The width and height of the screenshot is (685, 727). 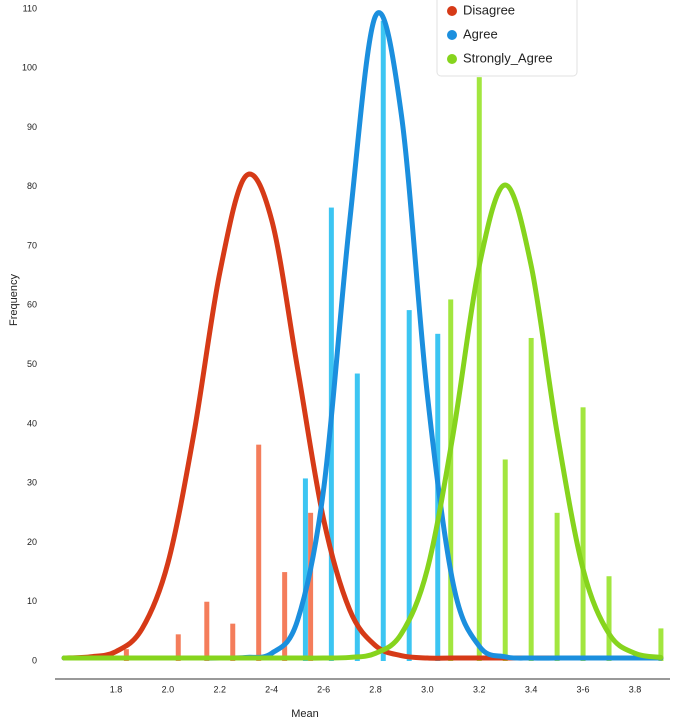 What do you see at coordinates (480, 33) in the screenshot?
I see `legend-label: Agree` at bounding box center [480, 33].